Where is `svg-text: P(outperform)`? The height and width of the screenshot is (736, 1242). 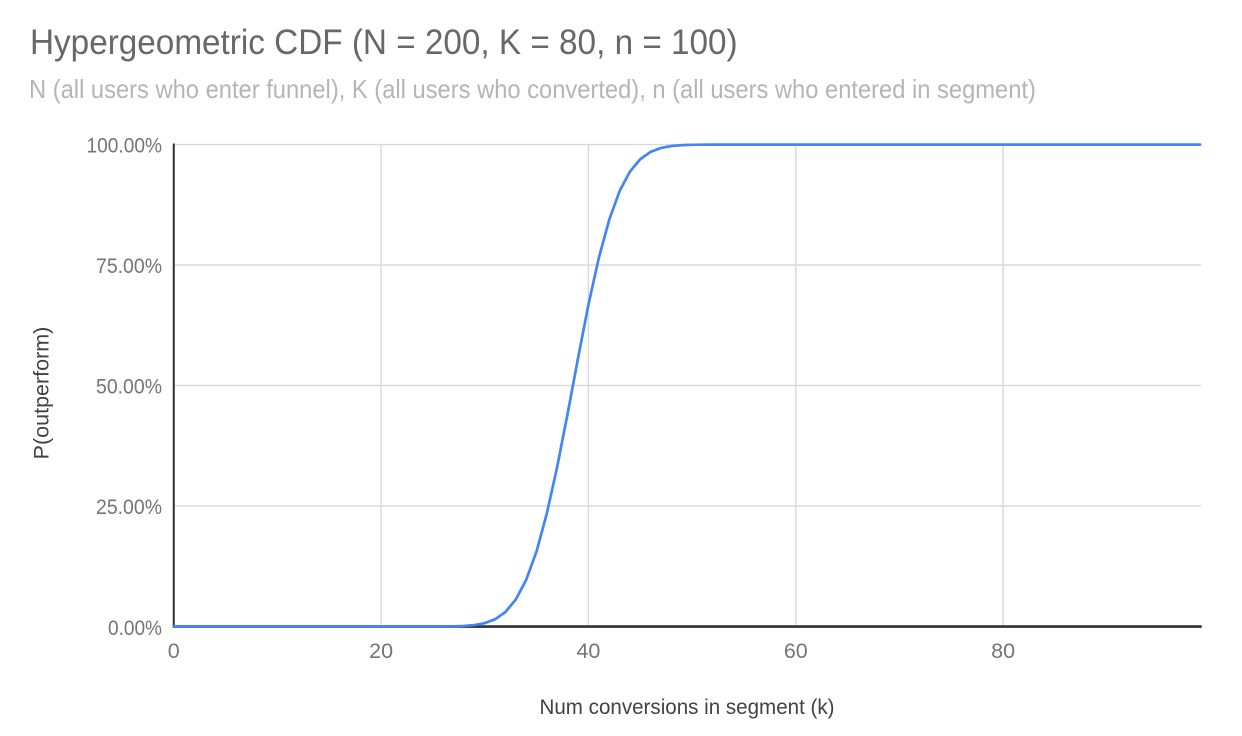 svg-text: P(outperform) is located at coordinates (42, 393).